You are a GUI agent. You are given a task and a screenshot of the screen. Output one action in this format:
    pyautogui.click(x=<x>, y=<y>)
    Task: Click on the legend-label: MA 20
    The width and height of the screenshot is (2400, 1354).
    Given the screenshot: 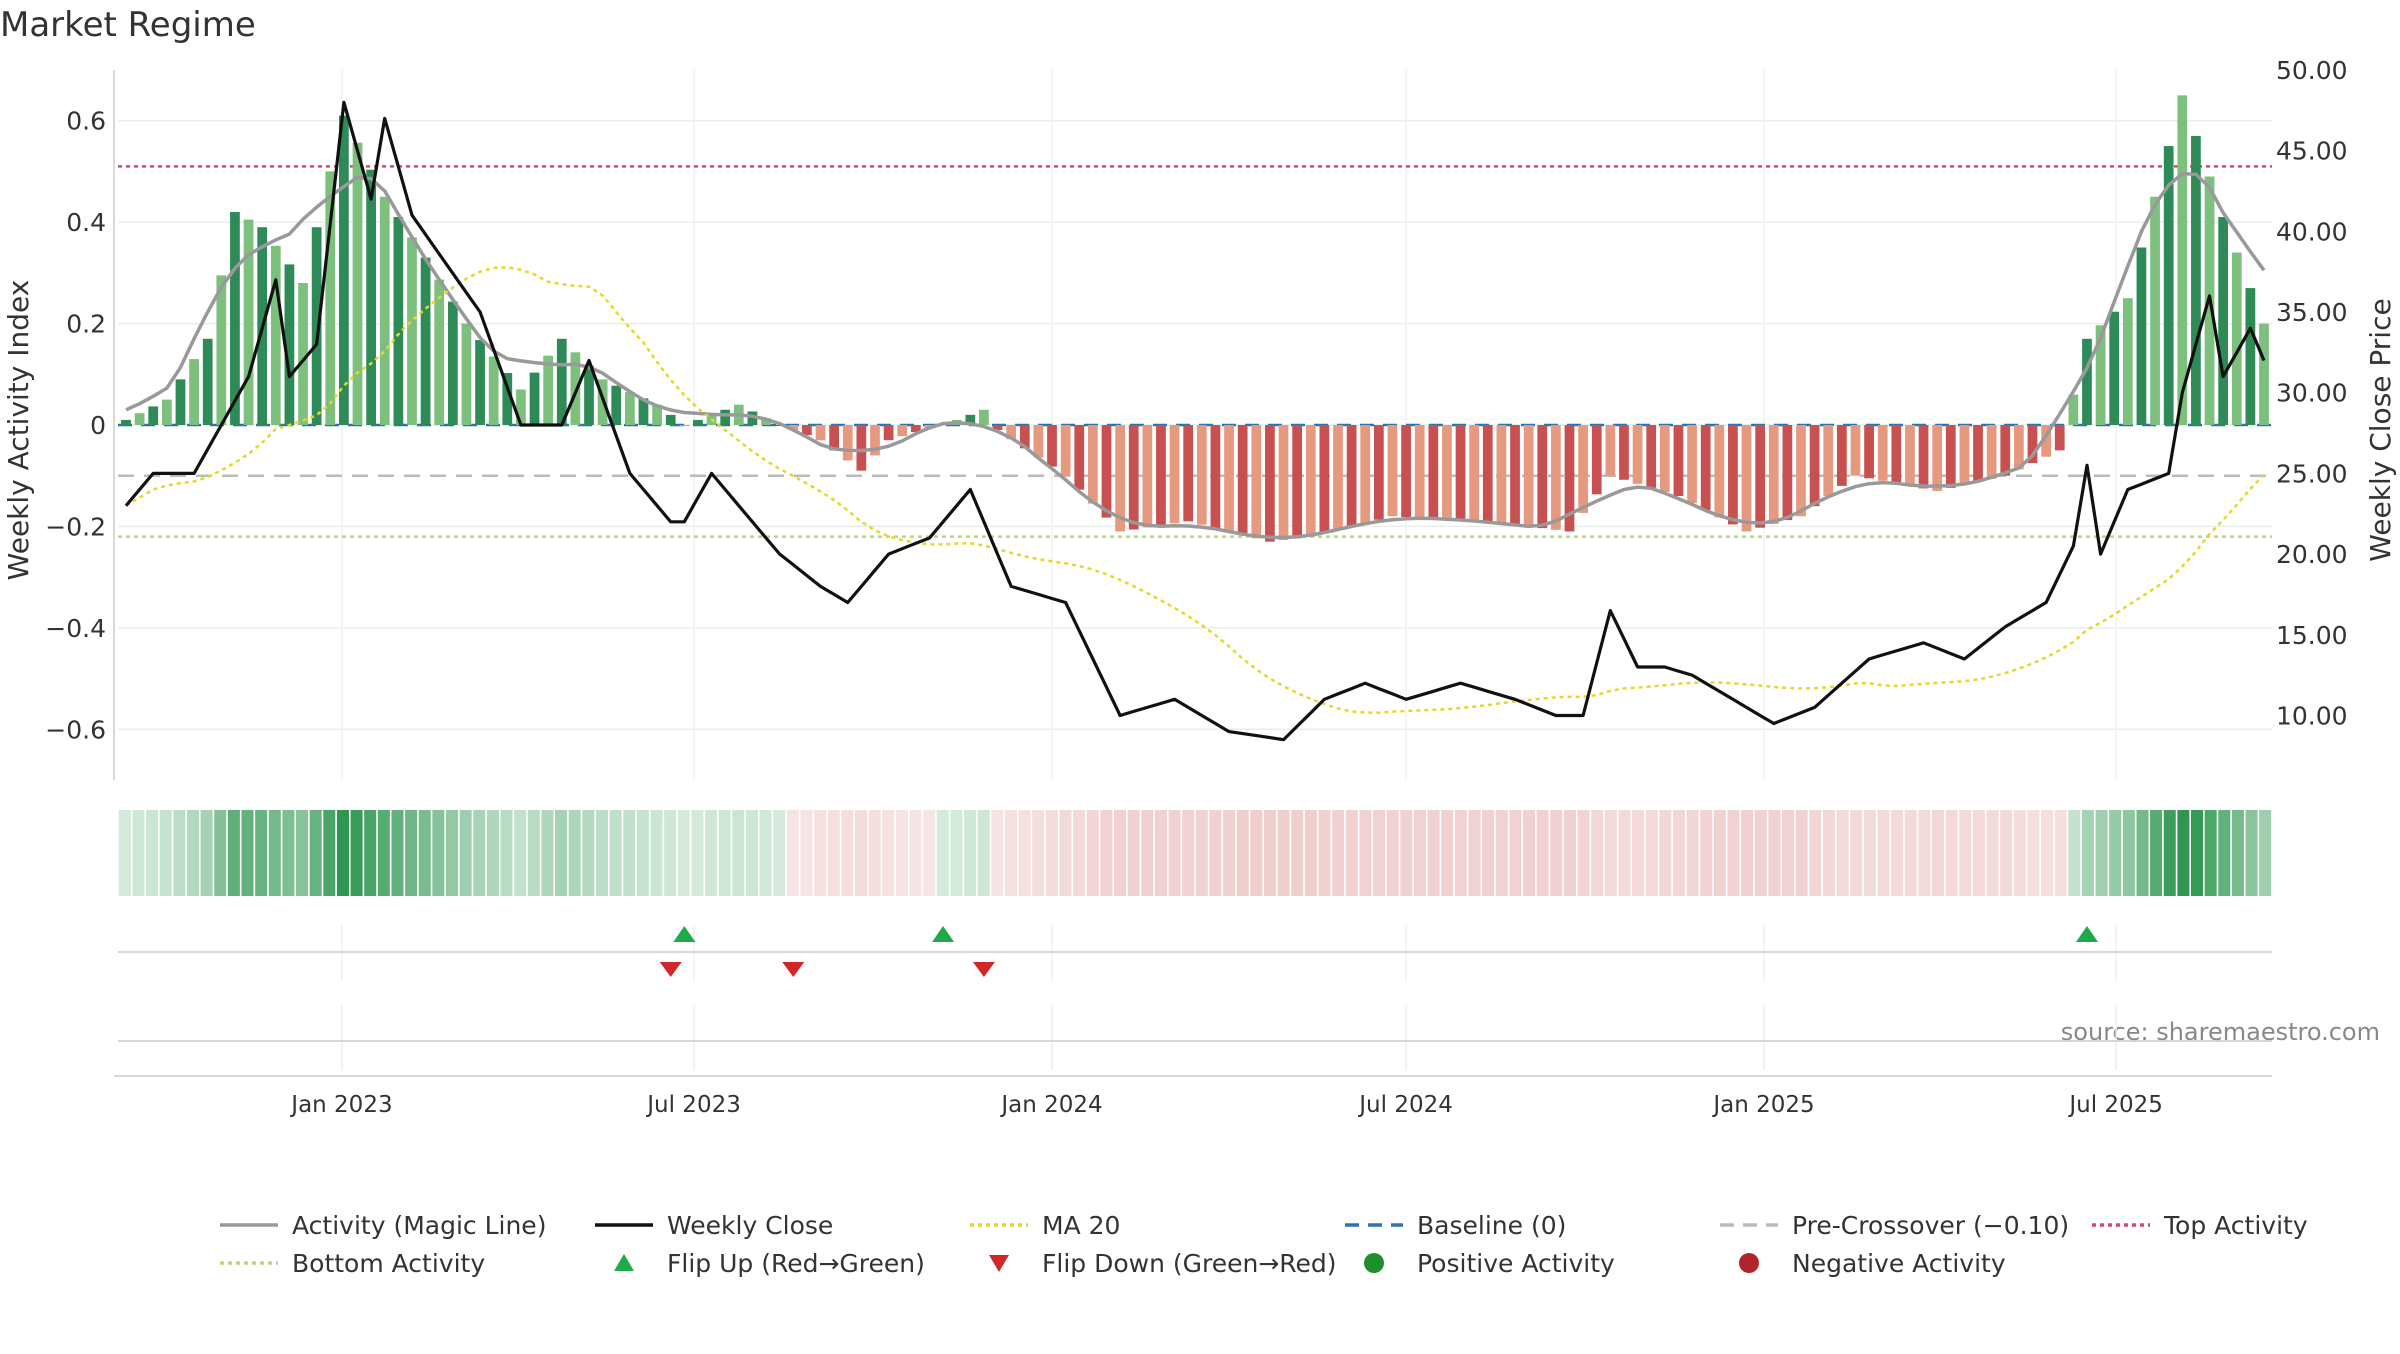 What is the action you would take?
    pyautogui.click(x=1081, y=1225)
    